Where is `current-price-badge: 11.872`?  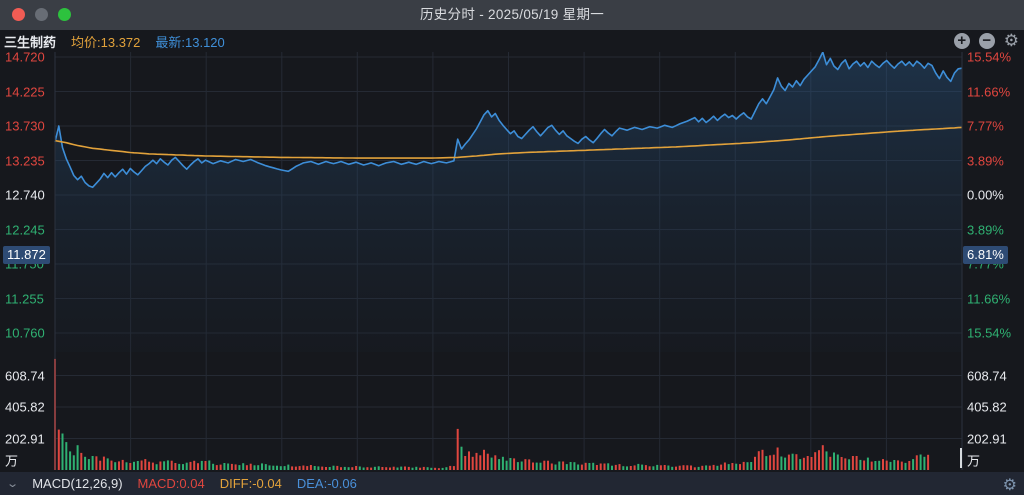
current-price-badge: 11.872 is located at coordinates (26, 255).